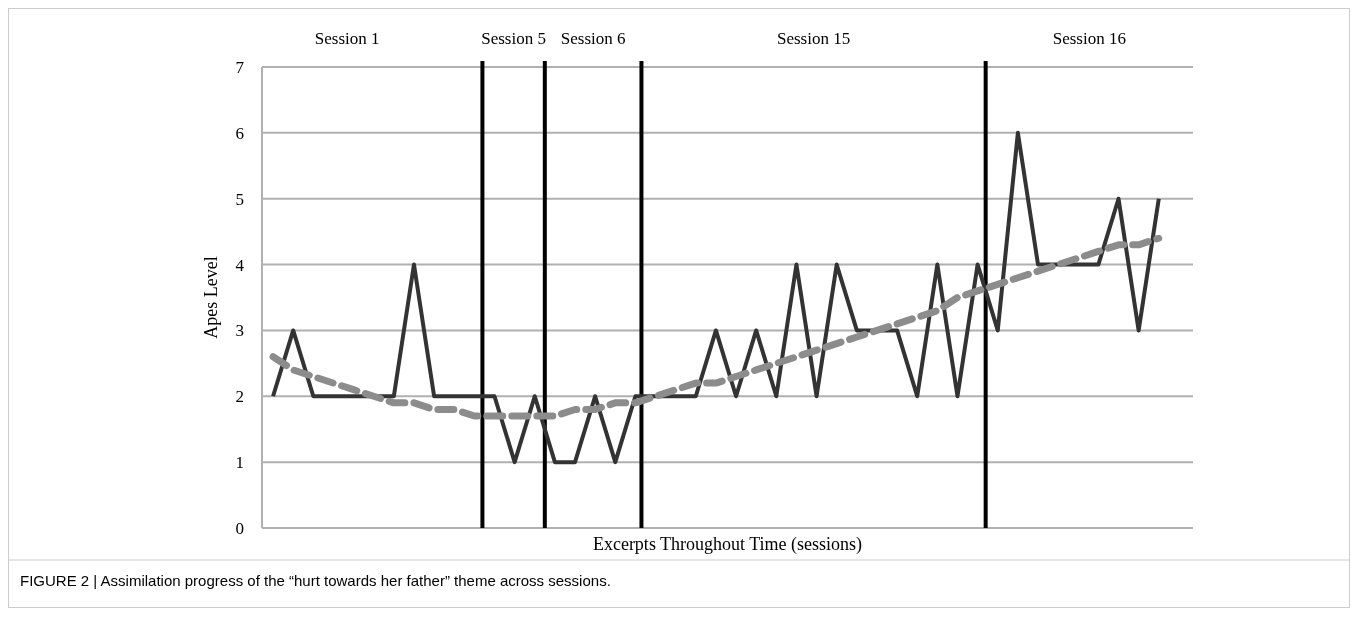 Image resolution: width=1358 pixels, height=617 pixels. I want to click on y-tick-label: 1, so click(239, 463).